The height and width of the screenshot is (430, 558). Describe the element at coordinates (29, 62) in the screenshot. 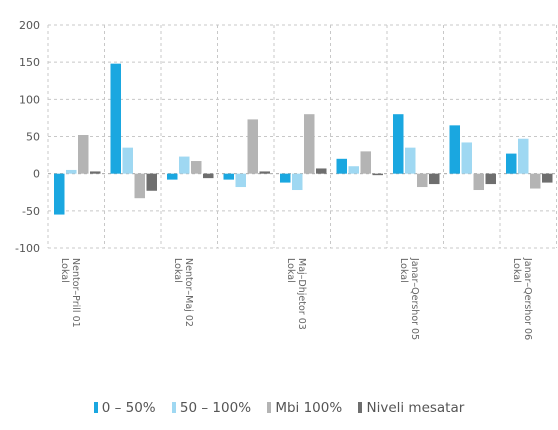

I see `y-tick-label: 150` at that location.